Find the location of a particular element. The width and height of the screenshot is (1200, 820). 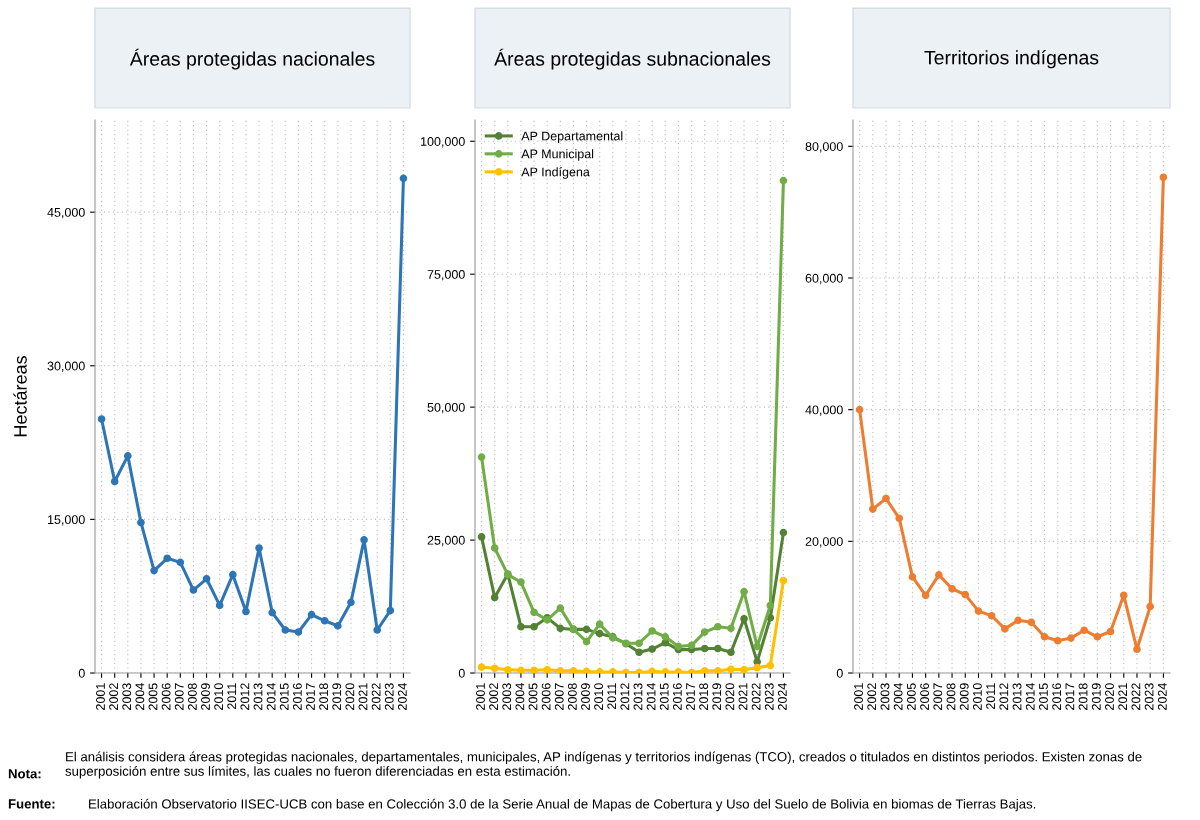

y-axis-title: Hectáreas is located at coordinates (20, 396).